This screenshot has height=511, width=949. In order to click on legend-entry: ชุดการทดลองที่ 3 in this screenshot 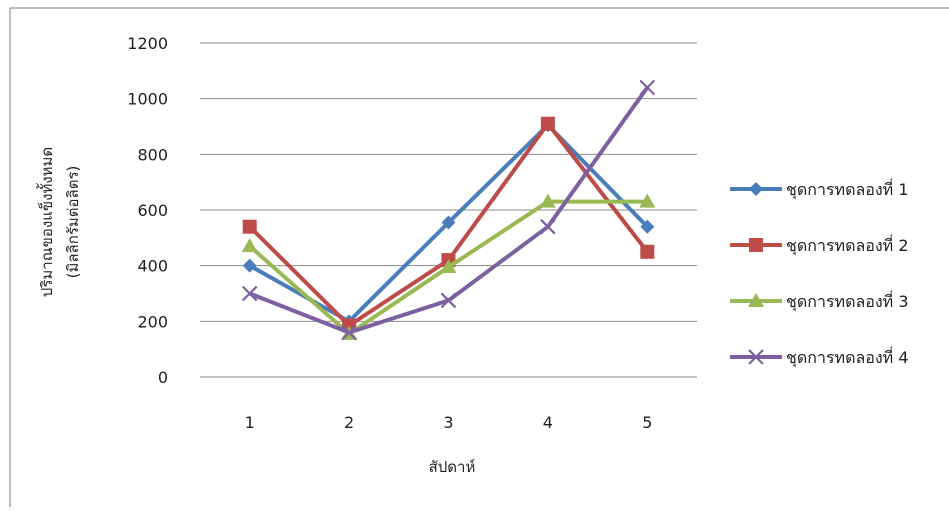, I will do `click(819, 301)`.